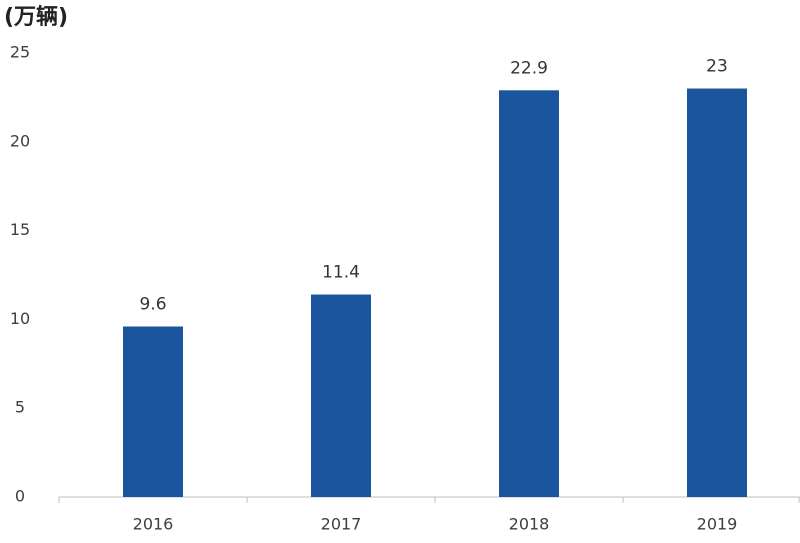 The height and width of the screenshot is (543, 800). What do you see at coordinates (341, 273) in the screenshot?
I see `value-label: 11.4` at bounding box center [341, 273].